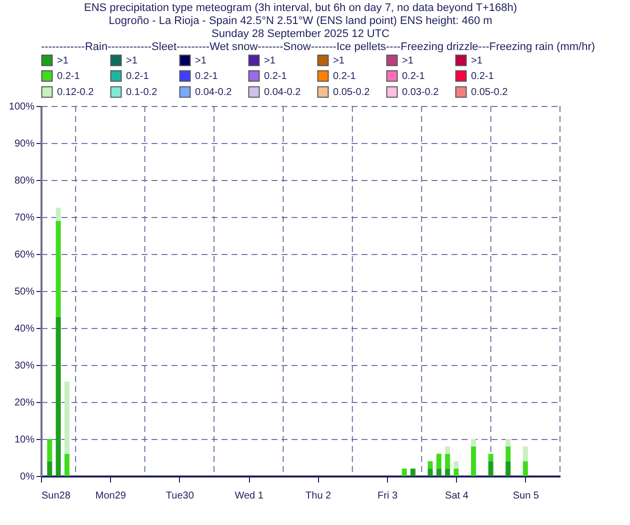  Describe the element at coordinates (526, 496) in the screenshot. I see `x-tick-label: Sun 5` at that location.